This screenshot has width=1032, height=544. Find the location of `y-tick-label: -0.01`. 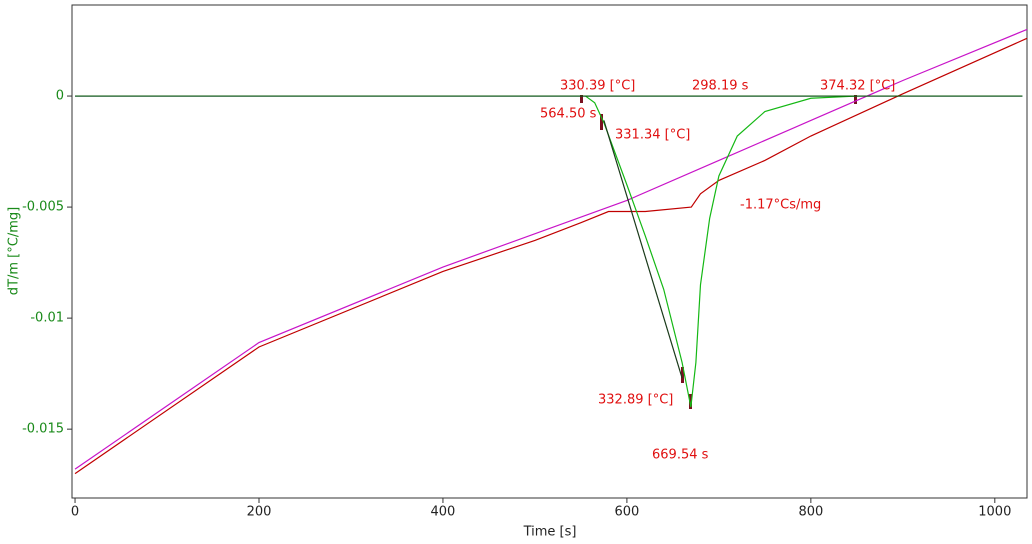

y-tick-label: -0.01 is located at coordinates (47, 318).